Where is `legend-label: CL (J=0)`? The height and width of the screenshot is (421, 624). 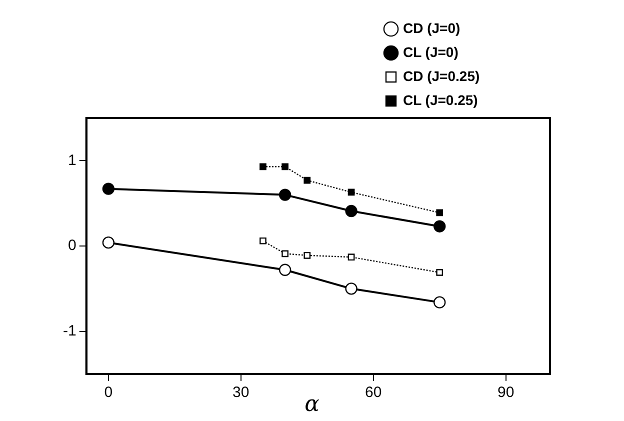 legend-label: CL (J=0) is located at coordinates (430, 52).